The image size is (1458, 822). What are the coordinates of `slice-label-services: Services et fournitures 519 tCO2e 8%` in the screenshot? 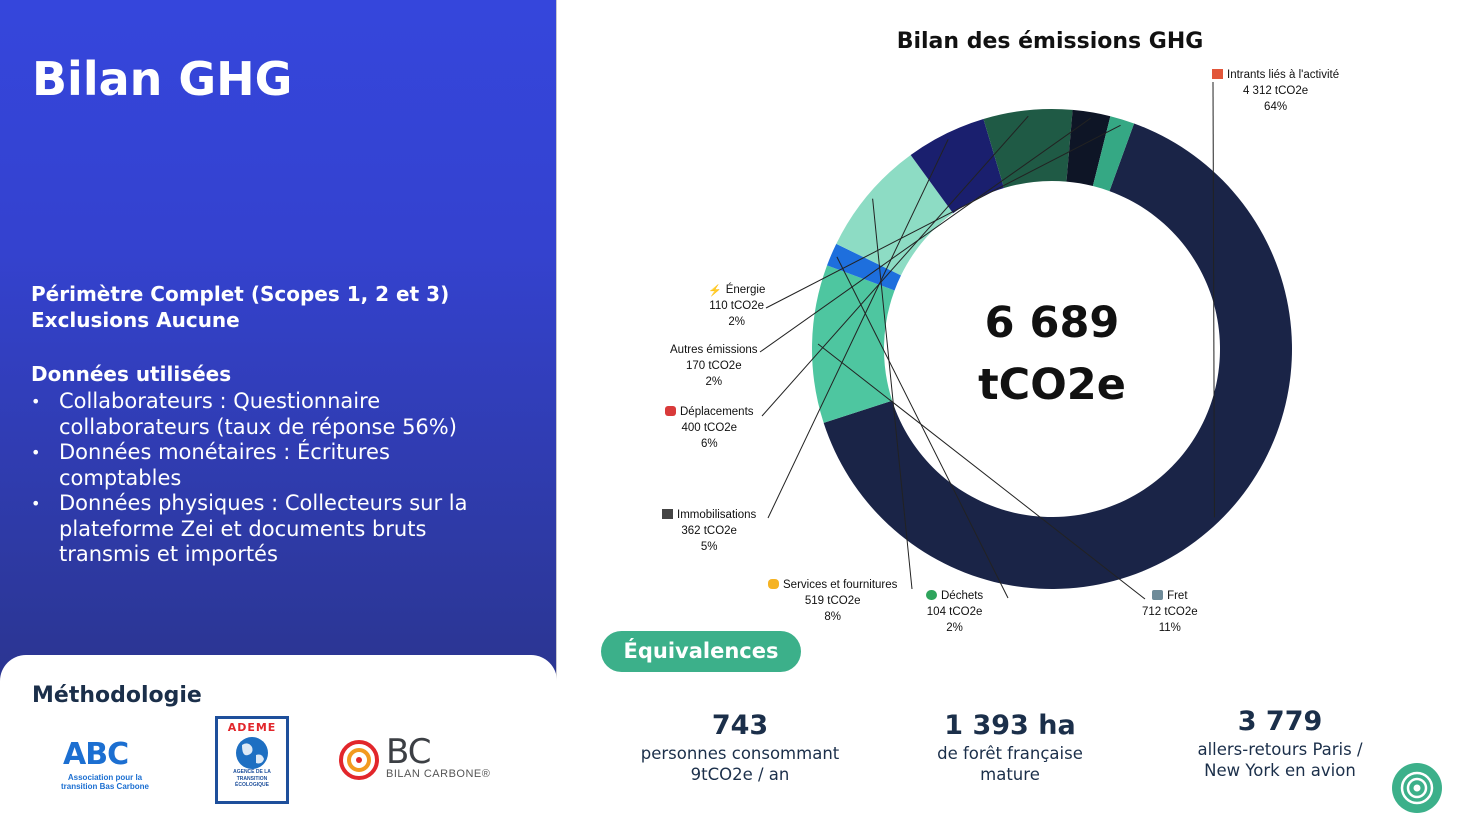 It's located at (832, 601).